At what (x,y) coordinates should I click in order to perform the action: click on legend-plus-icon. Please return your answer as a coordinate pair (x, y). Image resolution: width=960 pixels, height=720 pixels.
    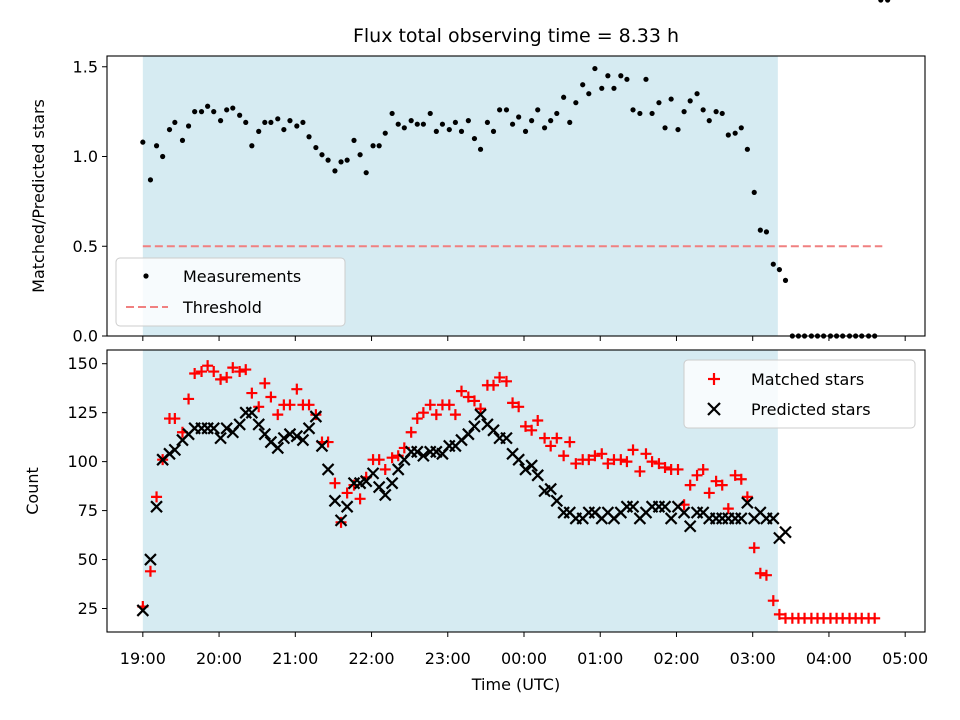
    Looking at the image, I should click on (714, 379).